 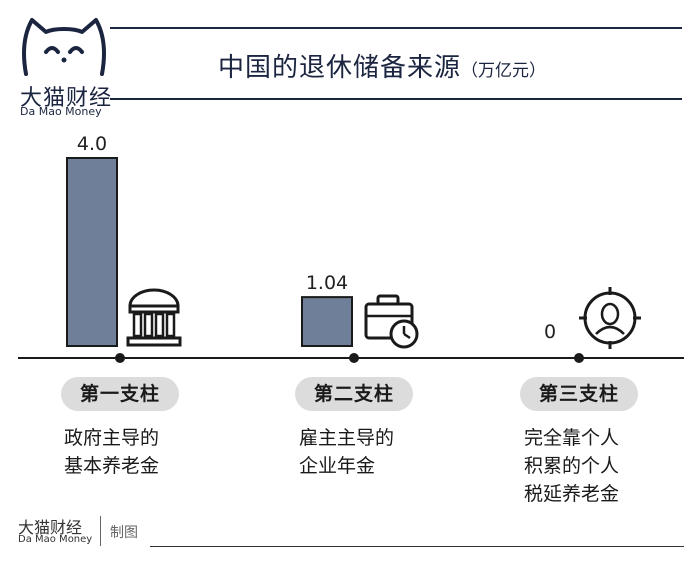 What do you see at coordinates (572, 494) in the screenshot?
I see `description-line: 税延养老金` at bounding box center [572, 494].